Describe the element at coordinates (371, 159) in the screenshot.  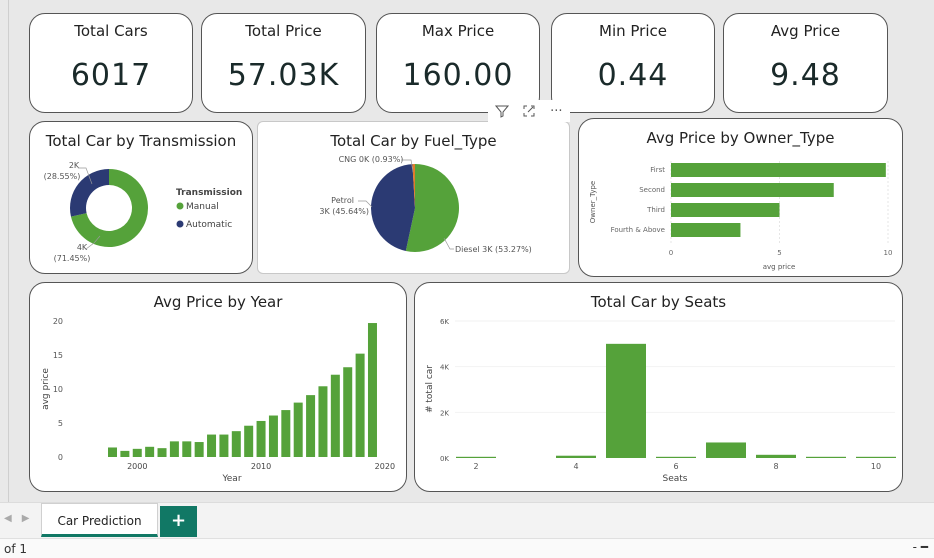
I see `label-cng: CNG 0K (0.93%)` at that location.